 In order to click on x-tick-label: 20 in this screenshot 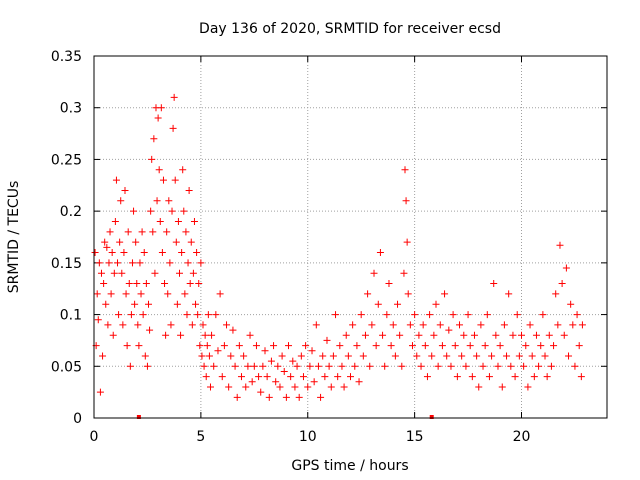, I will do `click(522, 437)`.